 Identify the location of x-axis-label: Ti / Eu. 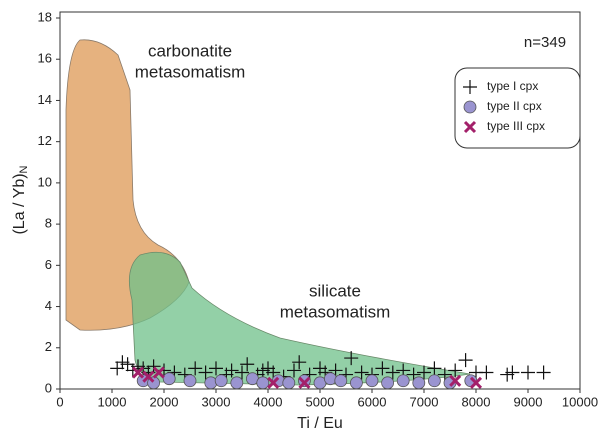
(320, 423).